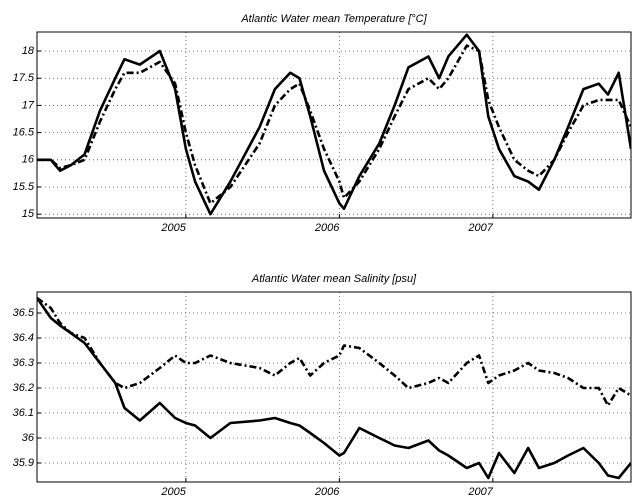 This screenshot has height=500, width=632. I want to click on y-tick-label: 17.5, so click(24, 78).